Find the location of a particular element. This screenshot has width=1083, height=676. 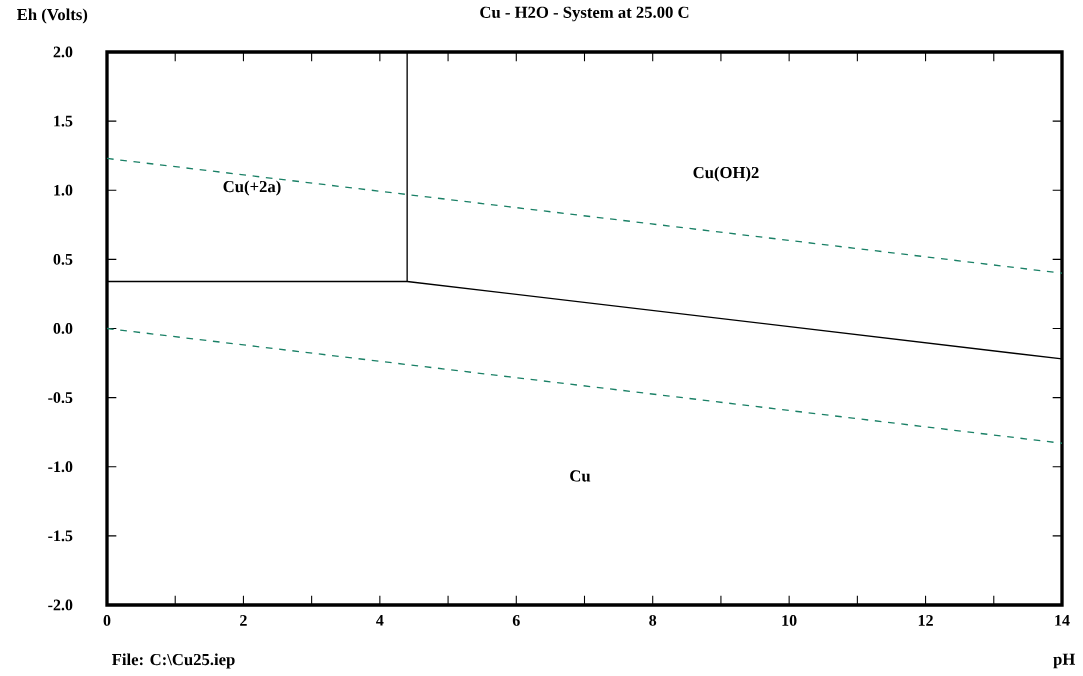

y-tick-label: -1.5 is located at coordinates (60, 536).